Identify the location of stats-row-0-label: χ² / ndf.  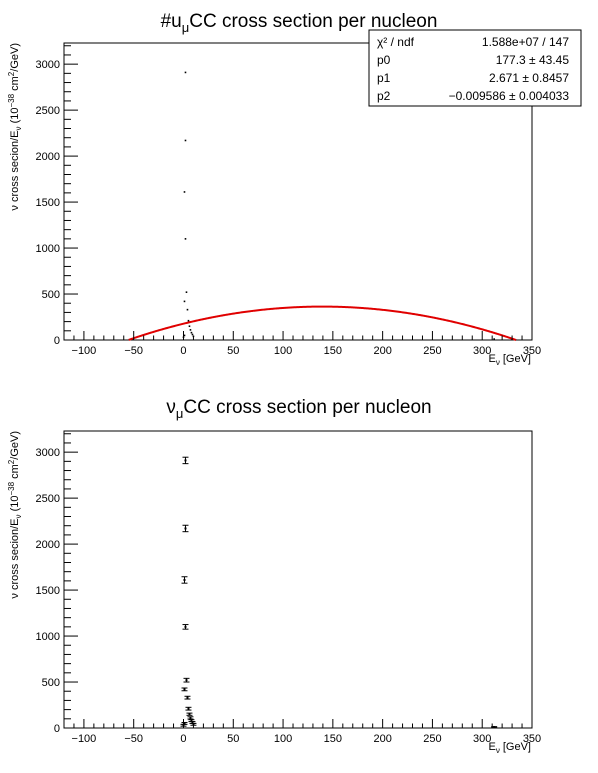
(396, 42).